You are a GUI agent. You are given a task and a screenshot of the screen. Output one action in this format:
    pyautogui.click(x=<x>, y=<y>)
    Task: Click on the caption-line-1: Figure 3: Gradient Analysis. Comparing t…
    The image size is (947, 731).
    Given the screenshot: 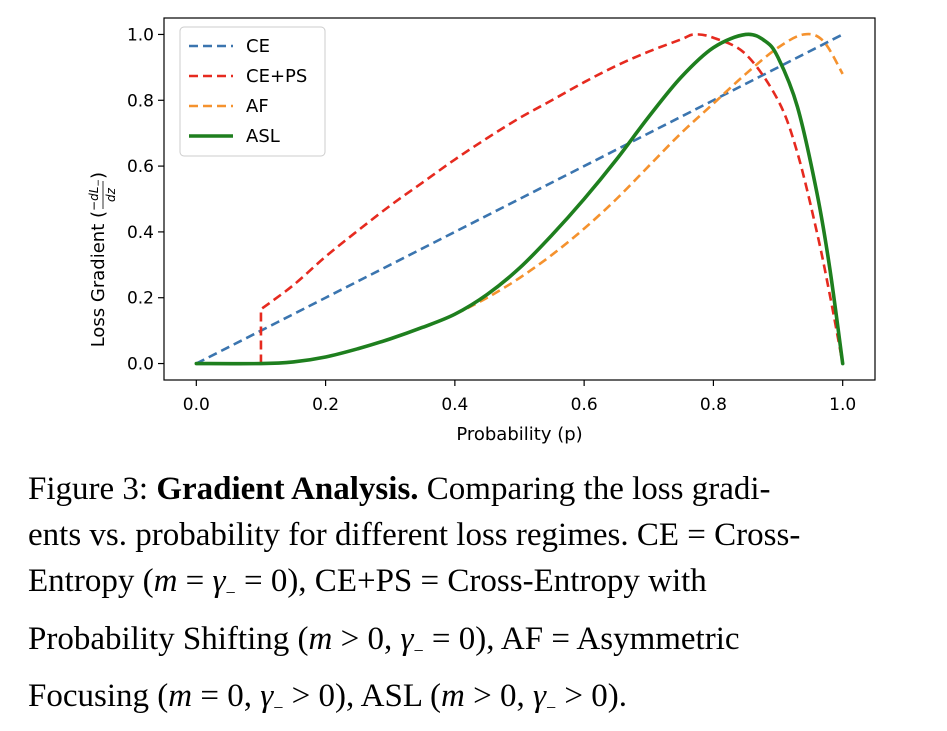 What is the action you would take?
    pyautogui.click(x=476, y=489)
    